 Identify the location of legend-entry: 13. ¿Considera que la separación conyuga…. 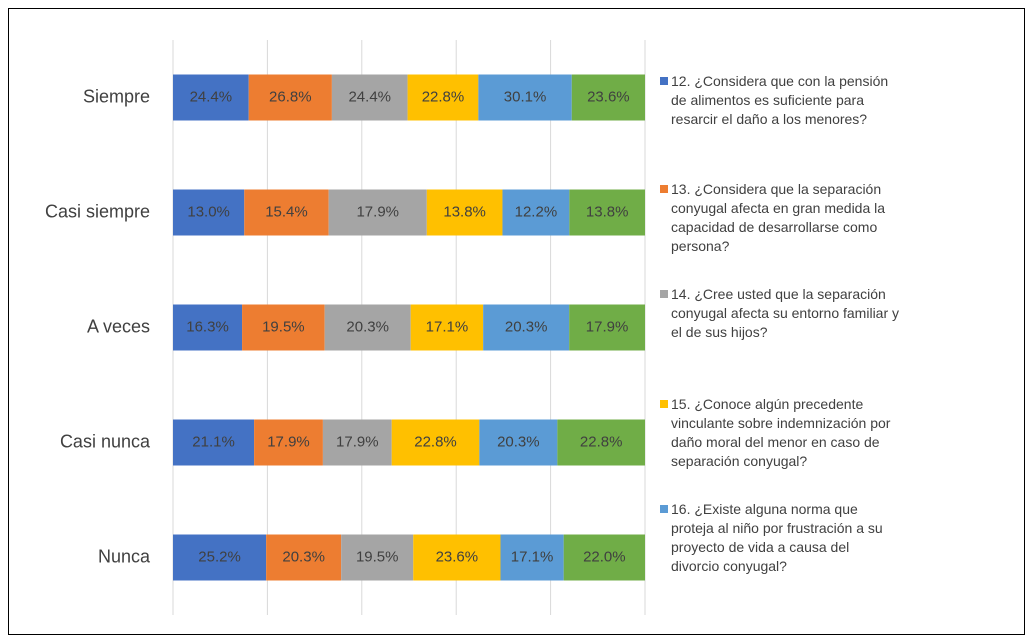
(780, 218).